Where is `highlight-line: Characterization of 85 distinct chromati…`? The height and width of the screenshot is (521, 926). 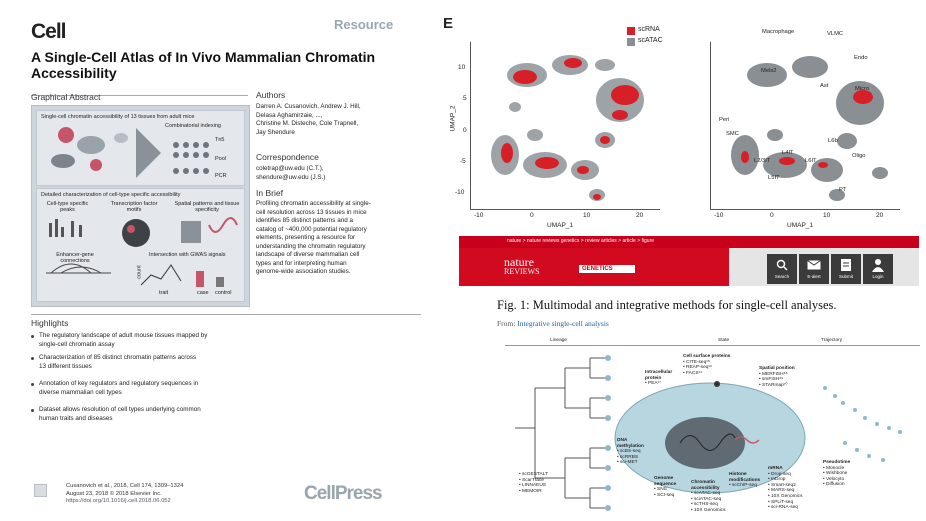
highlight-line: Characterization of 85 distinct chromati… is located at coordinates (118, 357).